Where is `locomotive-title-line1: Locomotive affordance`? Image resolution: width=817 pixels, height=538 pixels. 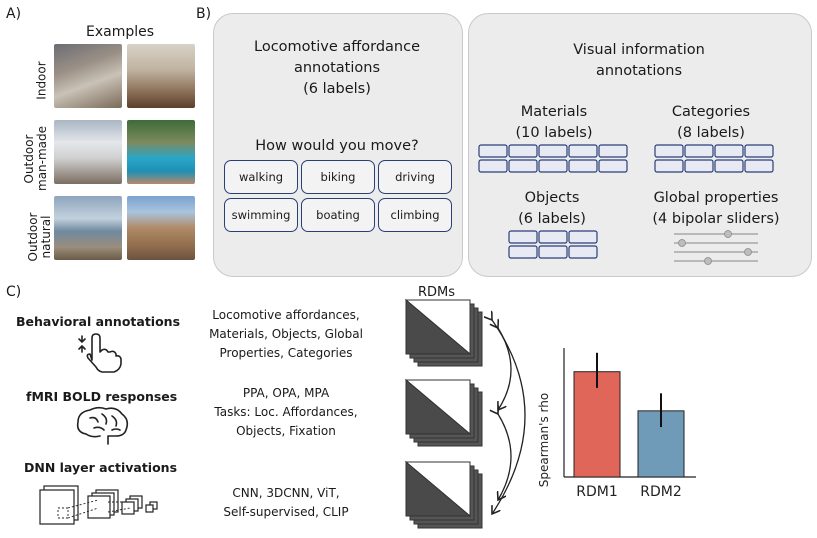
locomotive-title-line1: Locomotive affordance is located at coordinates (337, 47).